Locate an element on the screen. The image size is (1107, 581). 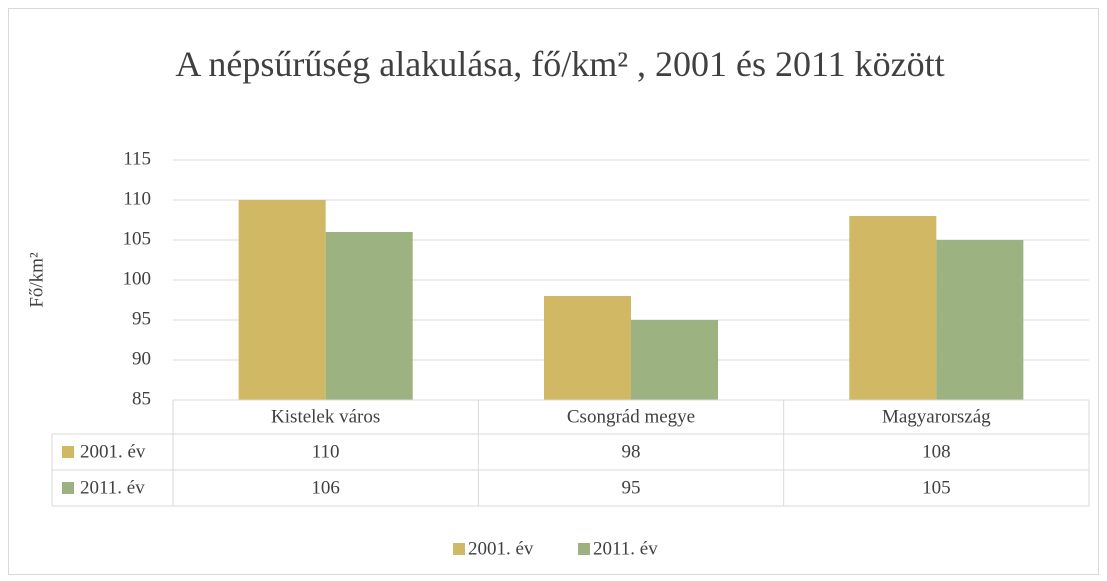
y-tick-label: 85 is located at coordinates (141, 398).